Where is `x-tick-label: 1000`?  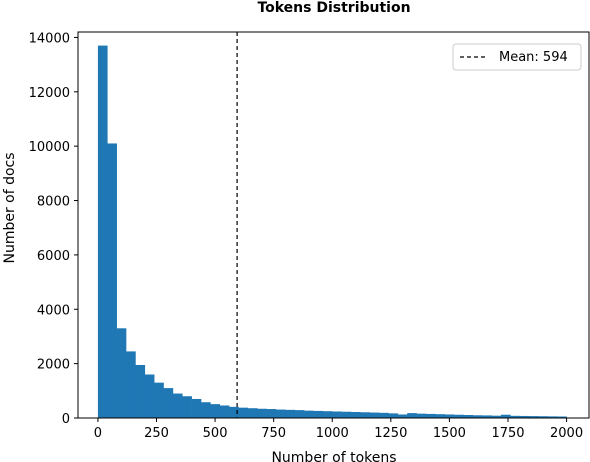 x-tick-label: 1000 is located at coordinates (332, 433).